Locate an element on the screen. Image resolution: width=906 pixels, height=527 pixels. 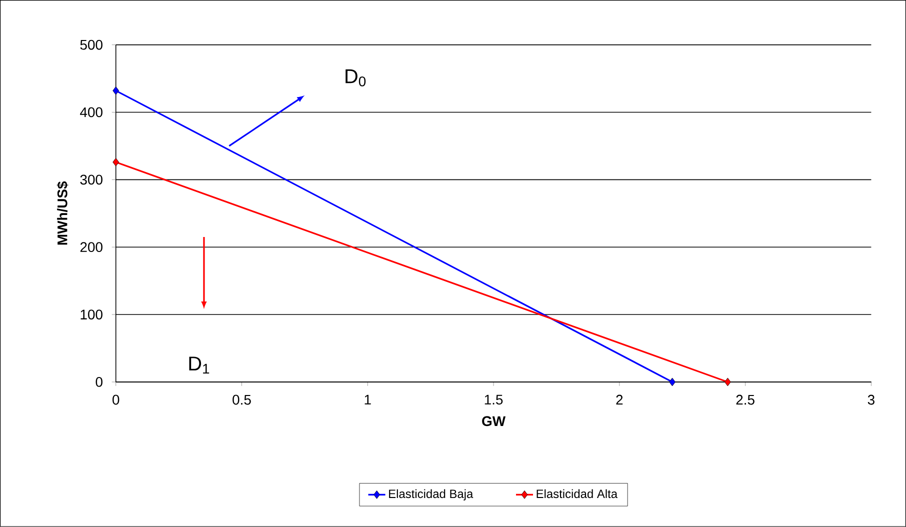
y-tick-label: 0 is located at coordinates (99, 382).